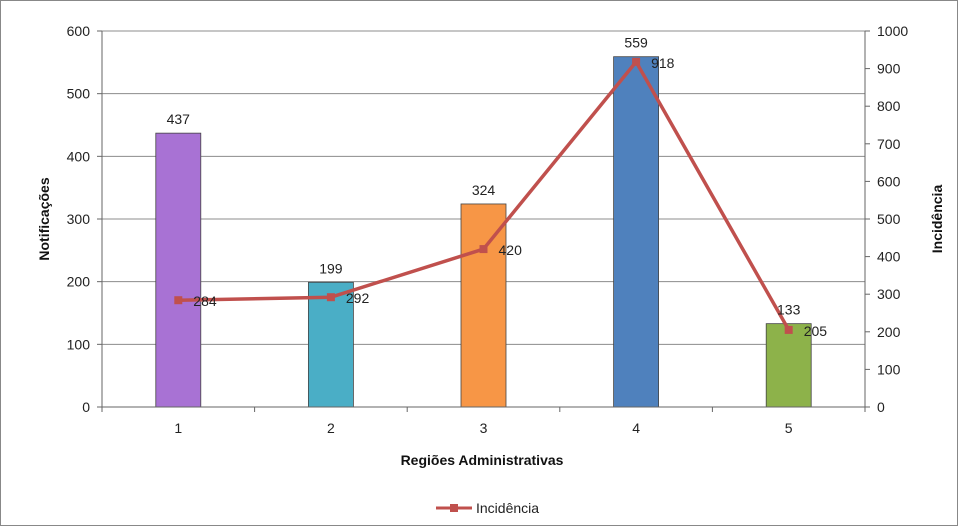  What do you see at coordinates (889, 106) in the screenshot?
I see `right-tick-label: 800` at bounding box center [889, 106].